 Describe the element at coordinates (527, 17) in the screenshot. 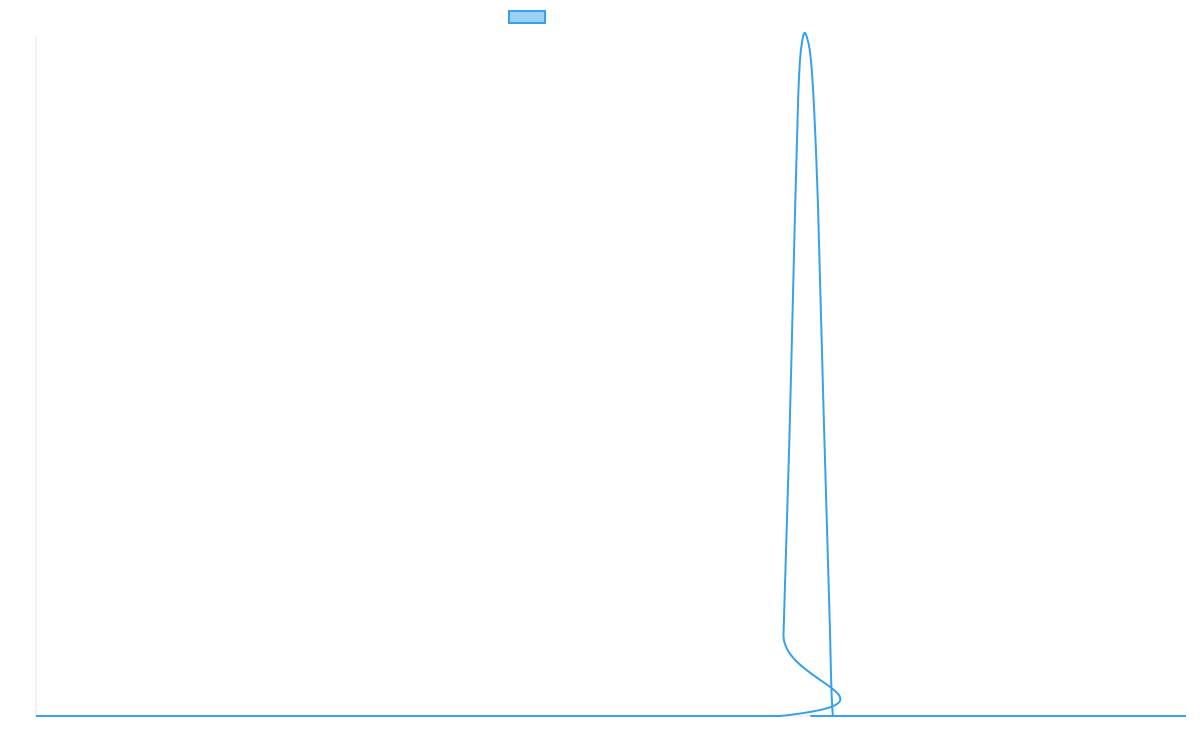

I see `legend-swatch` at that location.